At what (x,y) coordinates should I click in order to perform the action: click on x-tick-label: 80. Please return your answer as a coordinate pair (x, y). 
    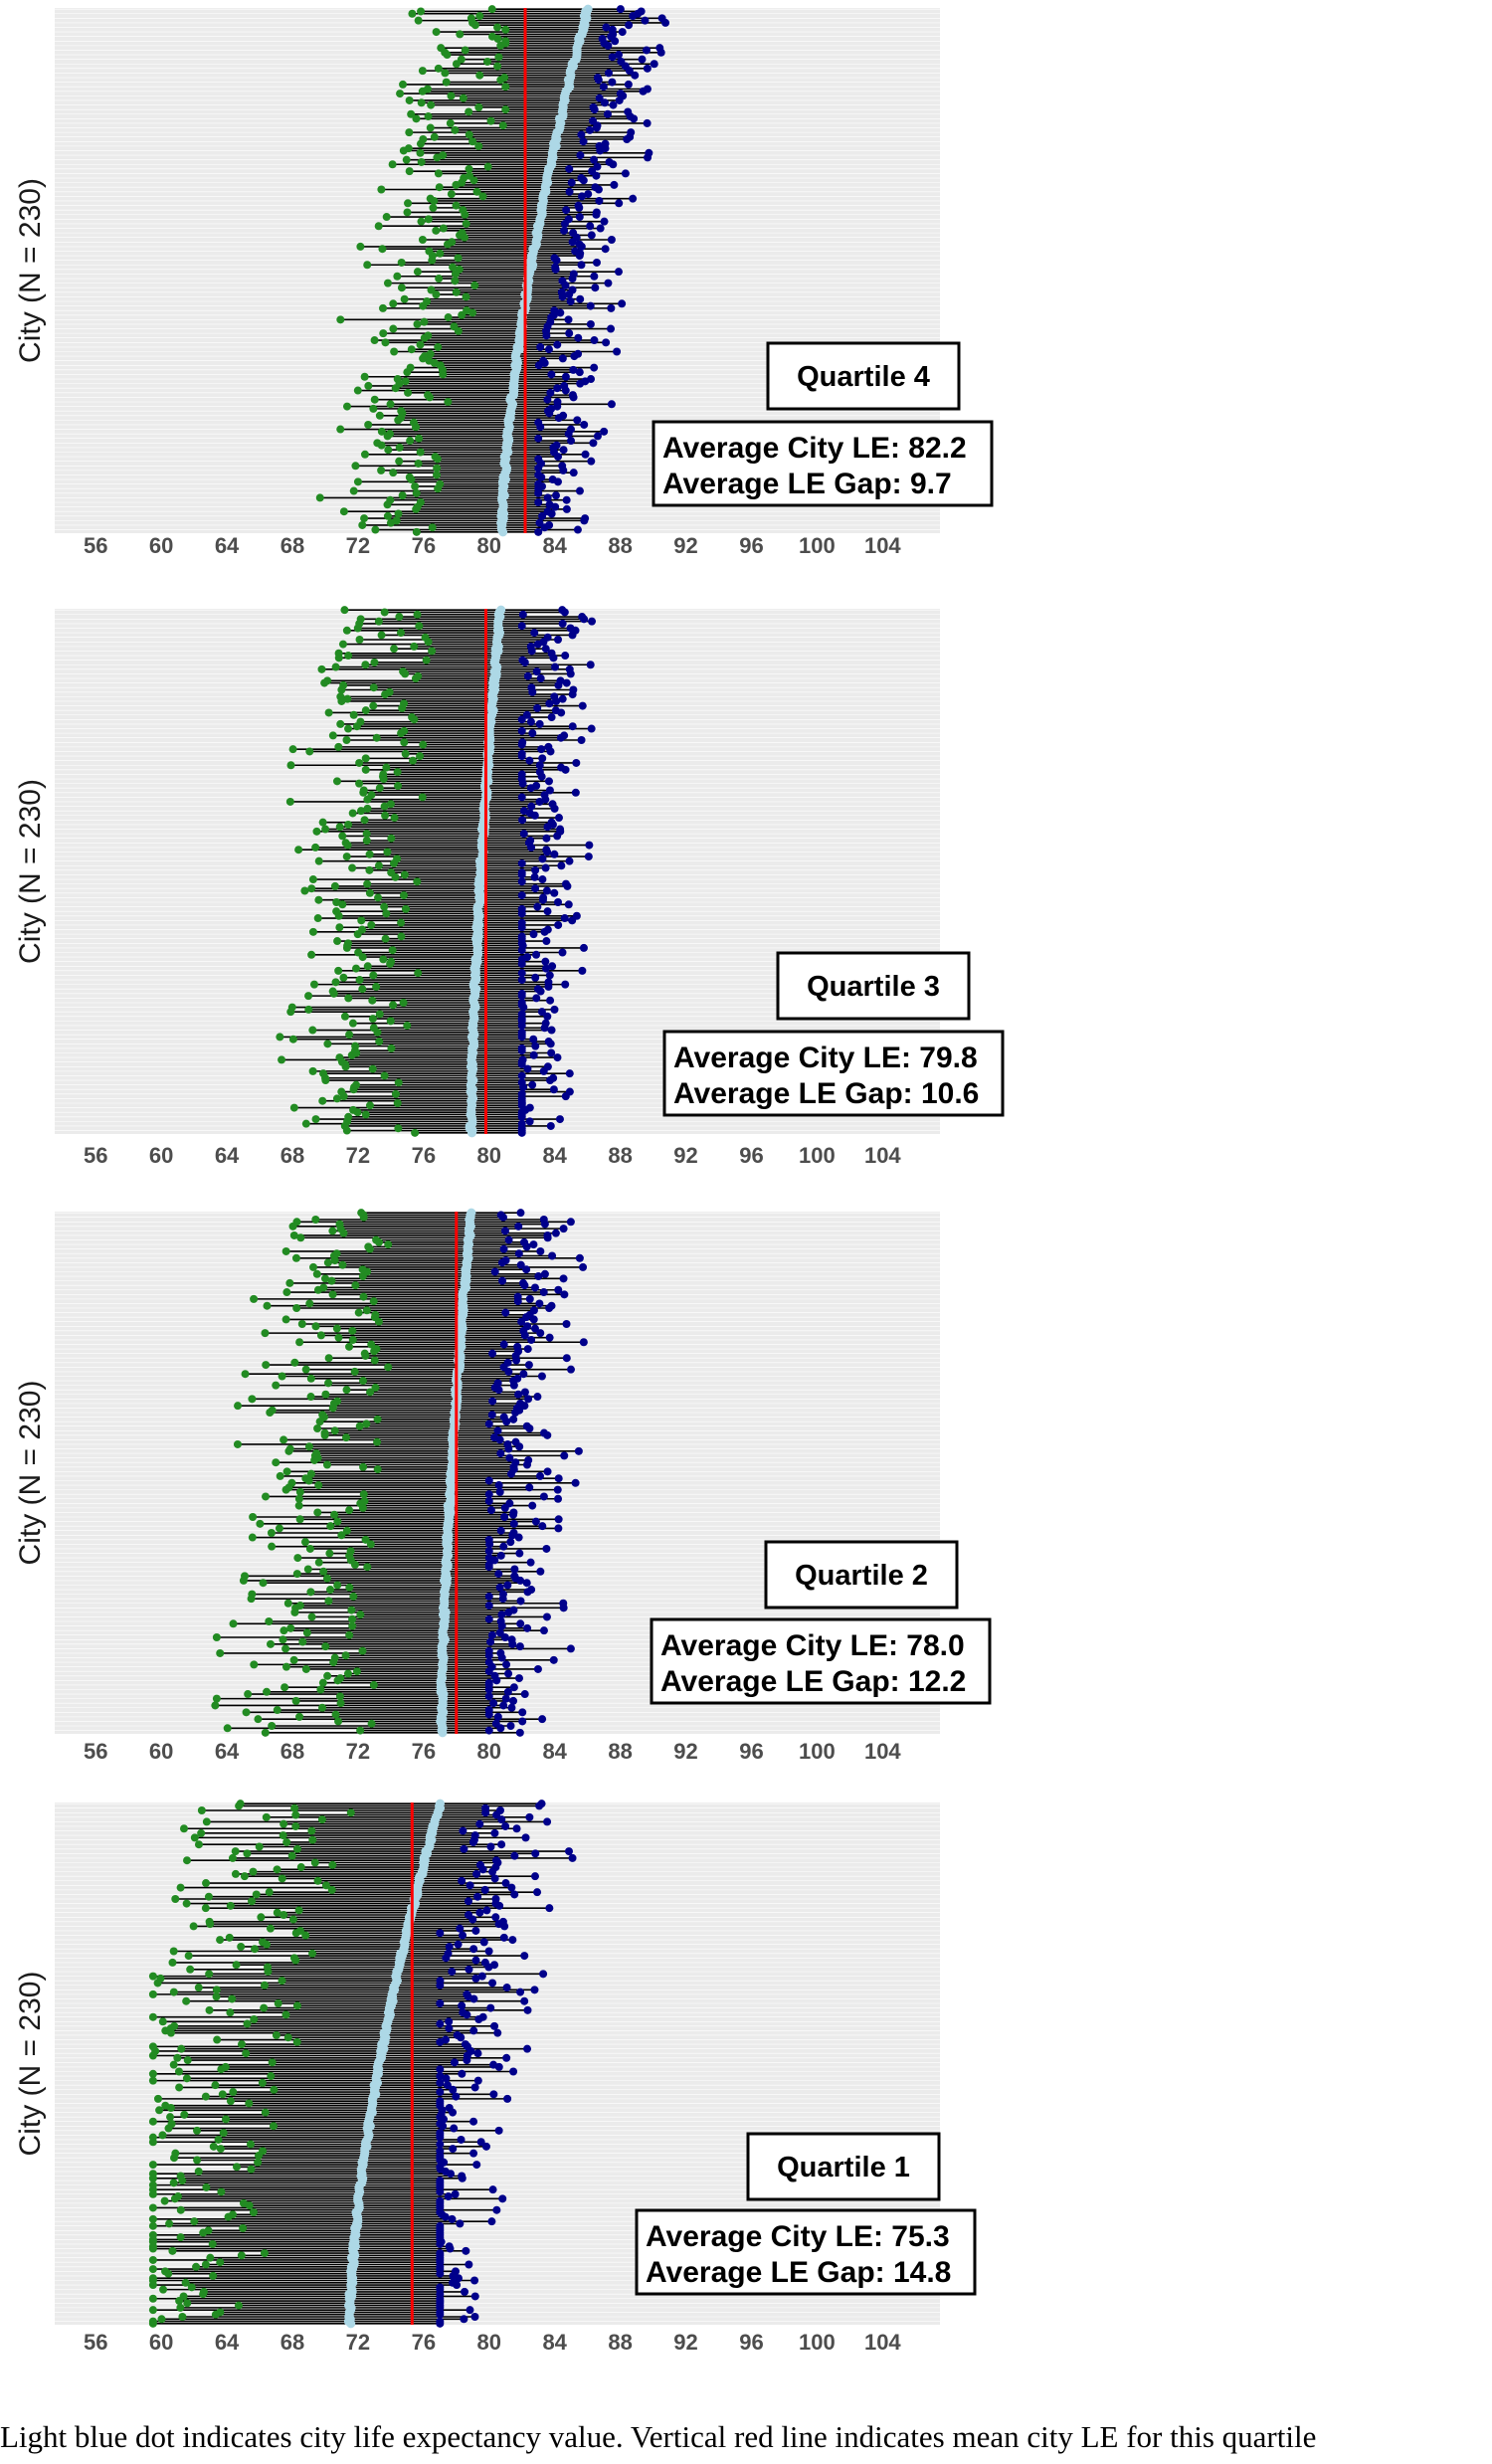
    Looking at the image, I should click on (489, 1155).